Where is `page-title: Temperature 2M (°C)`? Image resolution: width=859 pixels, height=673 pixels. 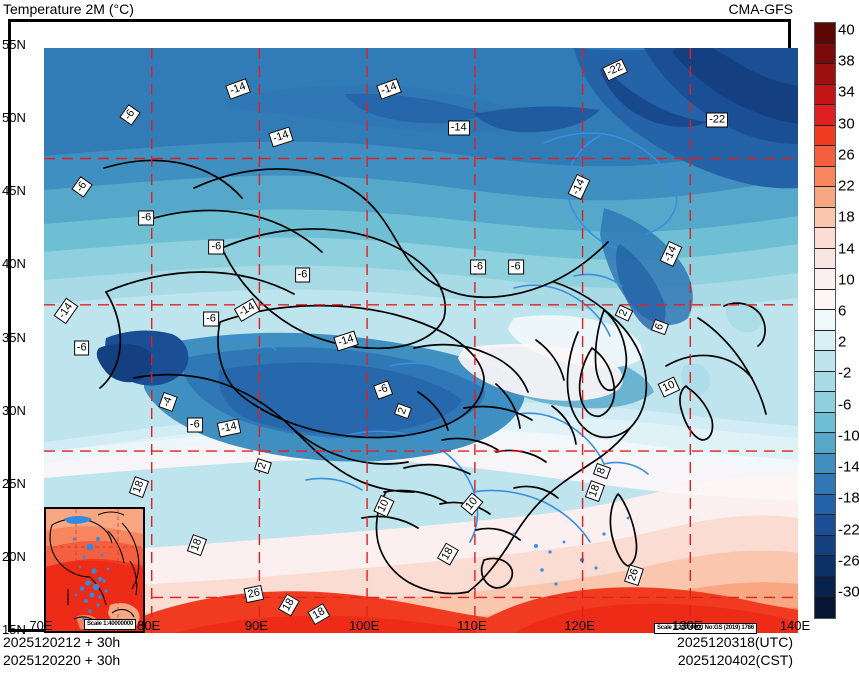 page-title: Temperature 2M (°C) is located at coordinates (68, 9).